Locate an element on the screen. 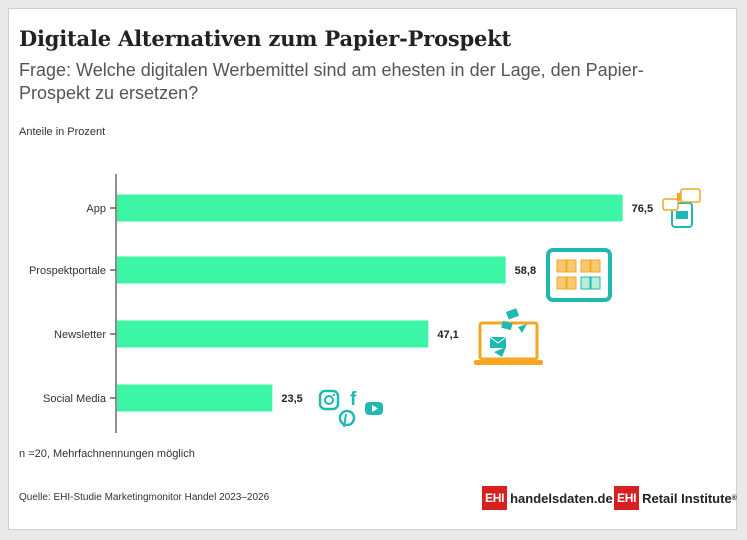 This screenshot has height=540, width=747. ehi-retail-institute-logo: EHI Retail Institute ® is located at coordinates (675, 498).